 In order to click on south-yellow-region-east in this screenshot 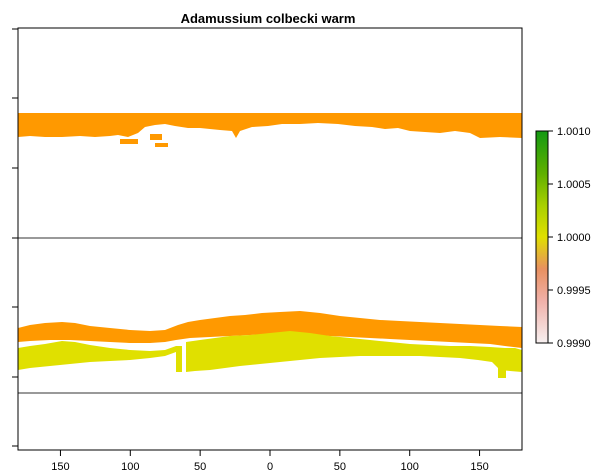, I will do `click(354, 351)`.